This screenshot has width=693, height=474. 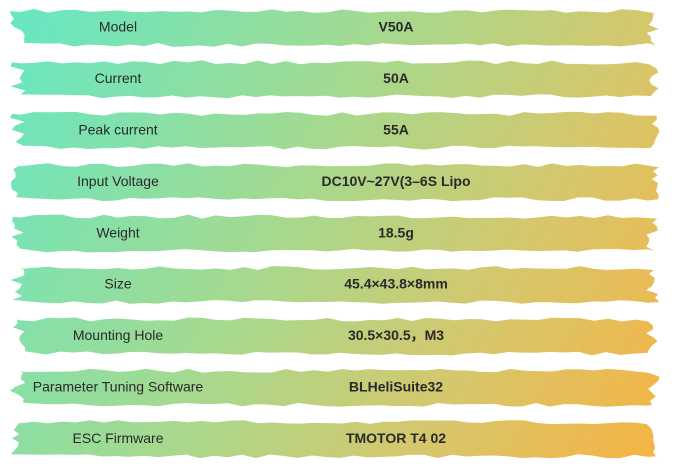 I want to click on table-row: Weight 18.5g, so click(x=334, y=233).